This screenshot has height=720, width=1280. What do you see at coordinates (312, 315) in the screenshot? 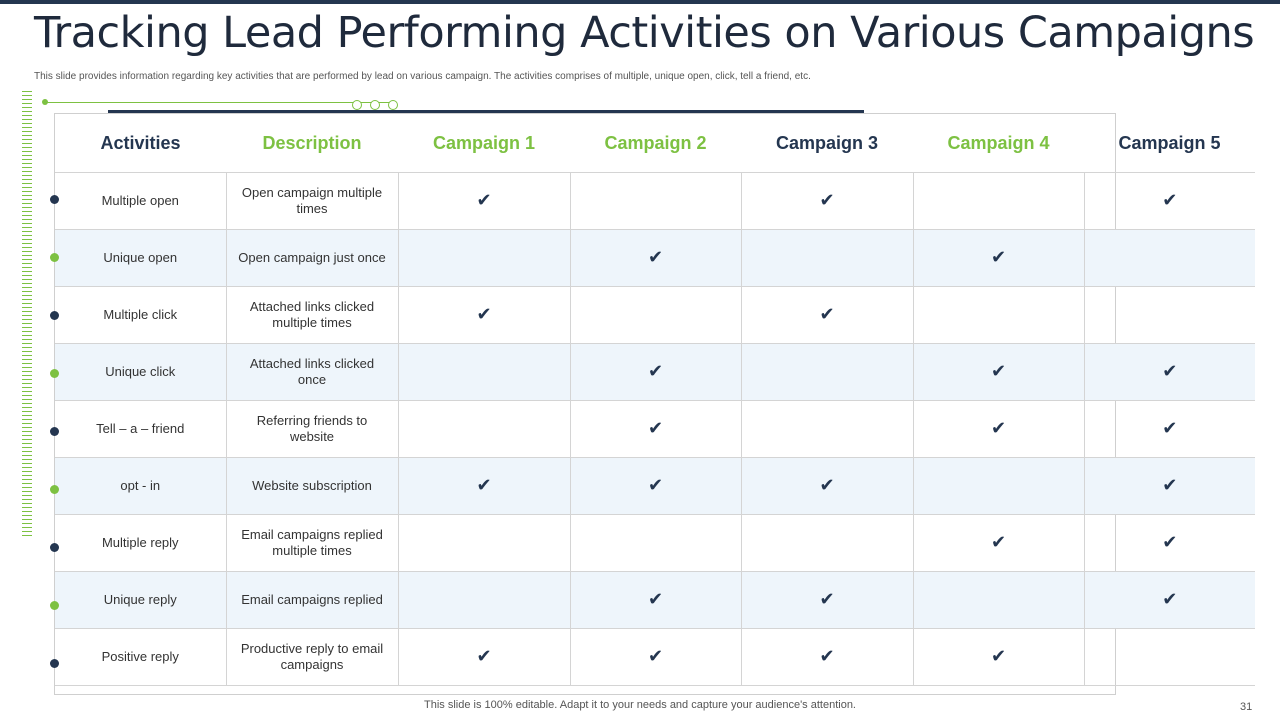
I see `description-cell: Attached links clicked multiple times` at bounding box center [312, 315].